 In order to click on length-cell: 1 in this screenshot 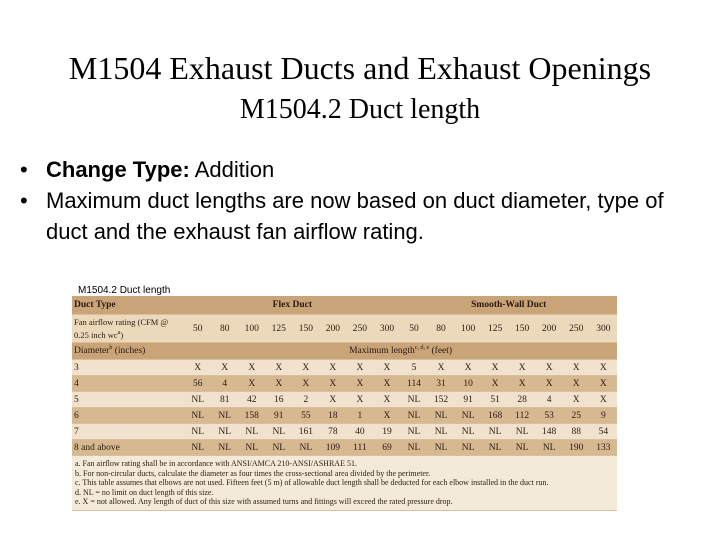, I will do `click(360, 415)`.